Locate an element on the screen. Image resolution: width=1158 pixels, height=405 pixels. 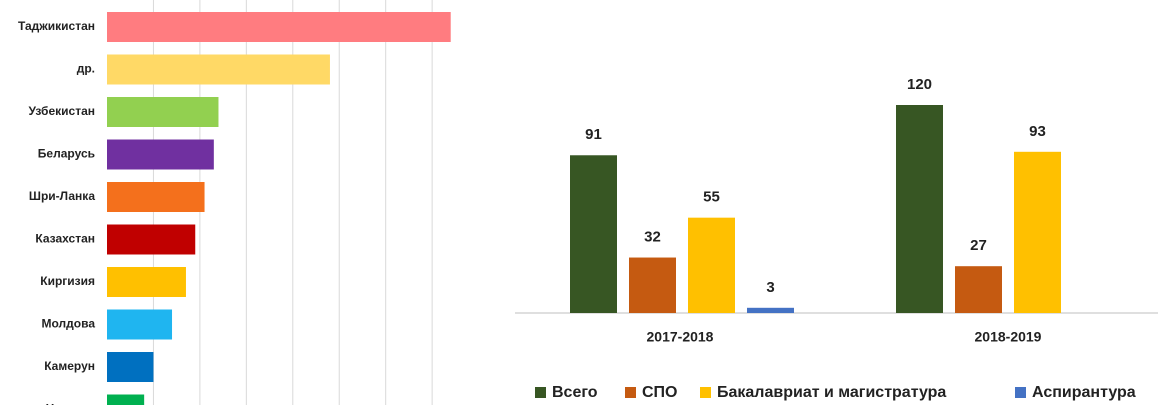
x-tick-label: 2017-2018 is located at coordinates (680, 337).